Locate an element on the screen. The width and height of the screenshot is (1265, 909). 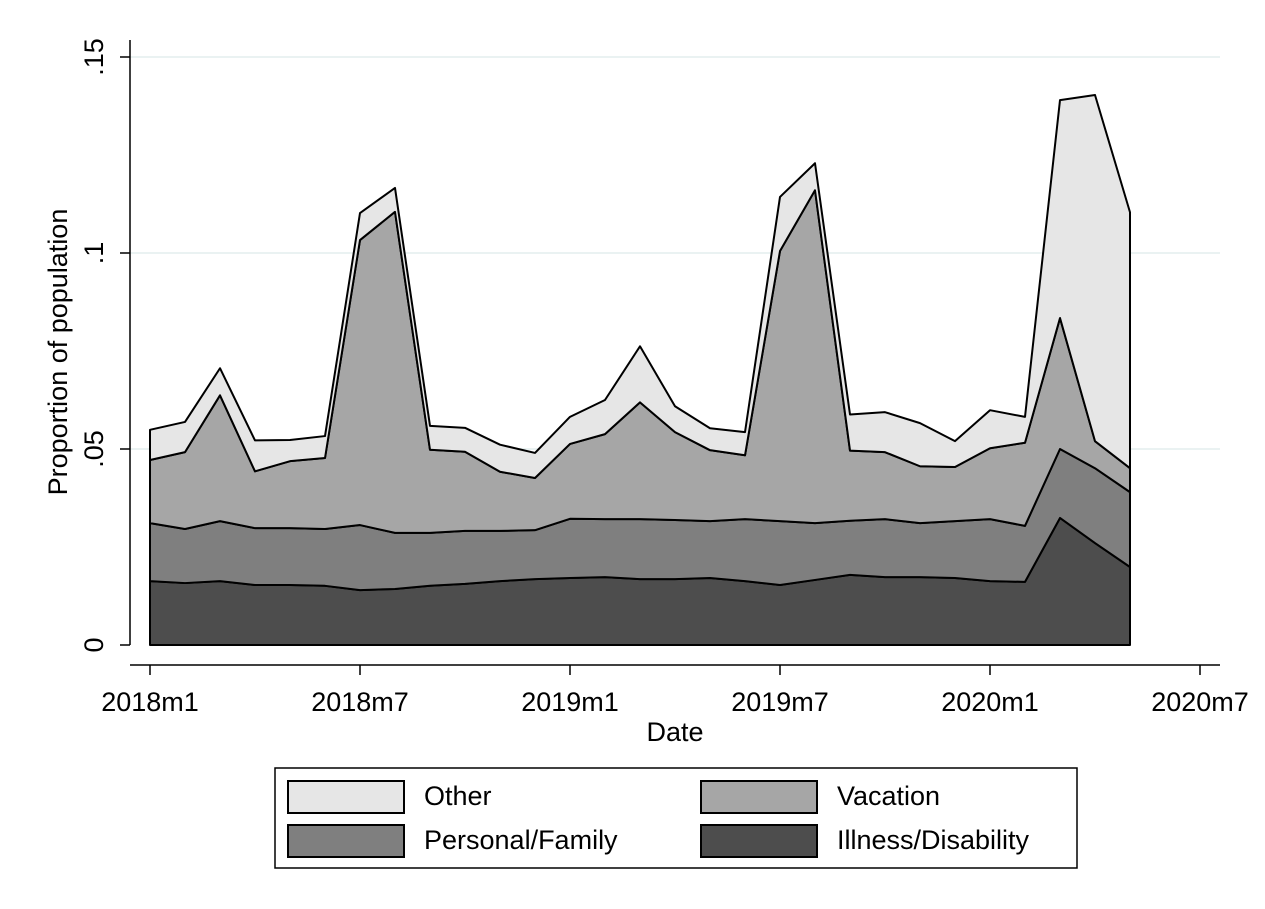
y-axis-title: Proportion of population is located at coordinates (58, 352).